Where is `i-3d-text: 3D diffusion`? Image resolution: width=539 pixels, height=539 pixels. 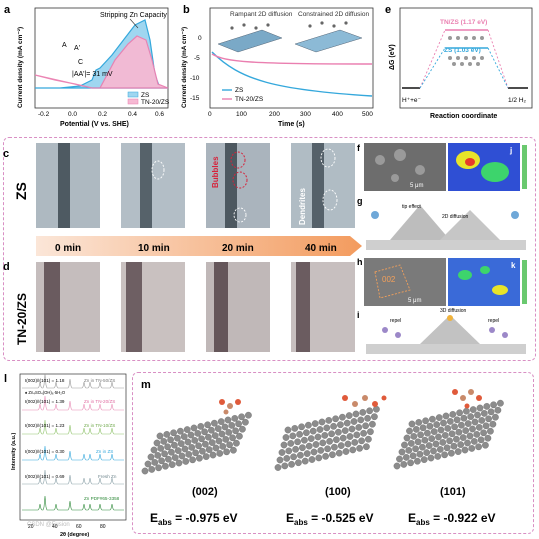 i-3d-text: 3D diffusion is located at coordinates (453, 311).